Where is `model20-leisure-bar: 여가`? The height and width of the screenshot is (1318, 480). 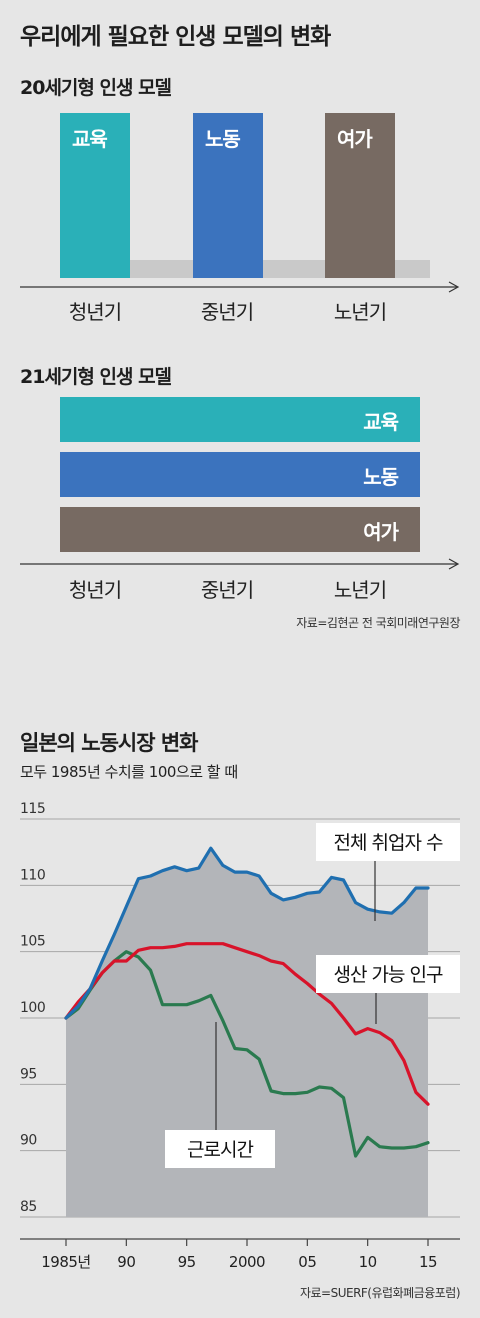
model20-leisure-bar: 여가 is located at coordinates (360, 195).